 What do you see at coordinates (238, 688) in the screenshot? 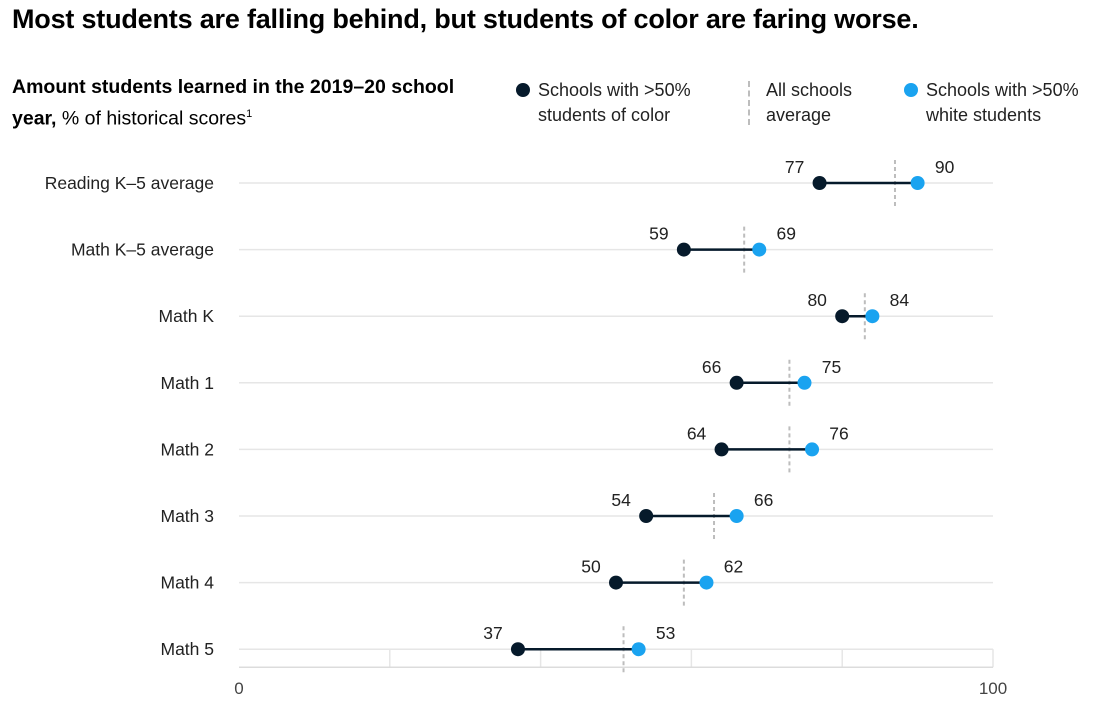
I see `x-tick-label: 0` at bounding box center [238, 688].